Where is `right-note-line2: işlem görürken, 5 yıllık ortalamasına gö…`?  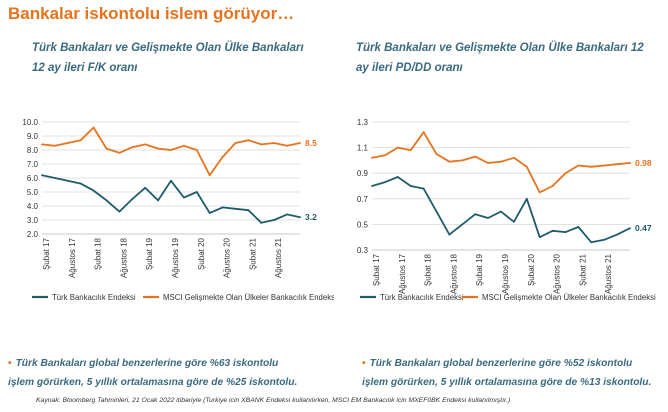
right-note-line2: işlem görürken, 5 yıllık ortalamasına gö… is located at coordinates (507, 382).